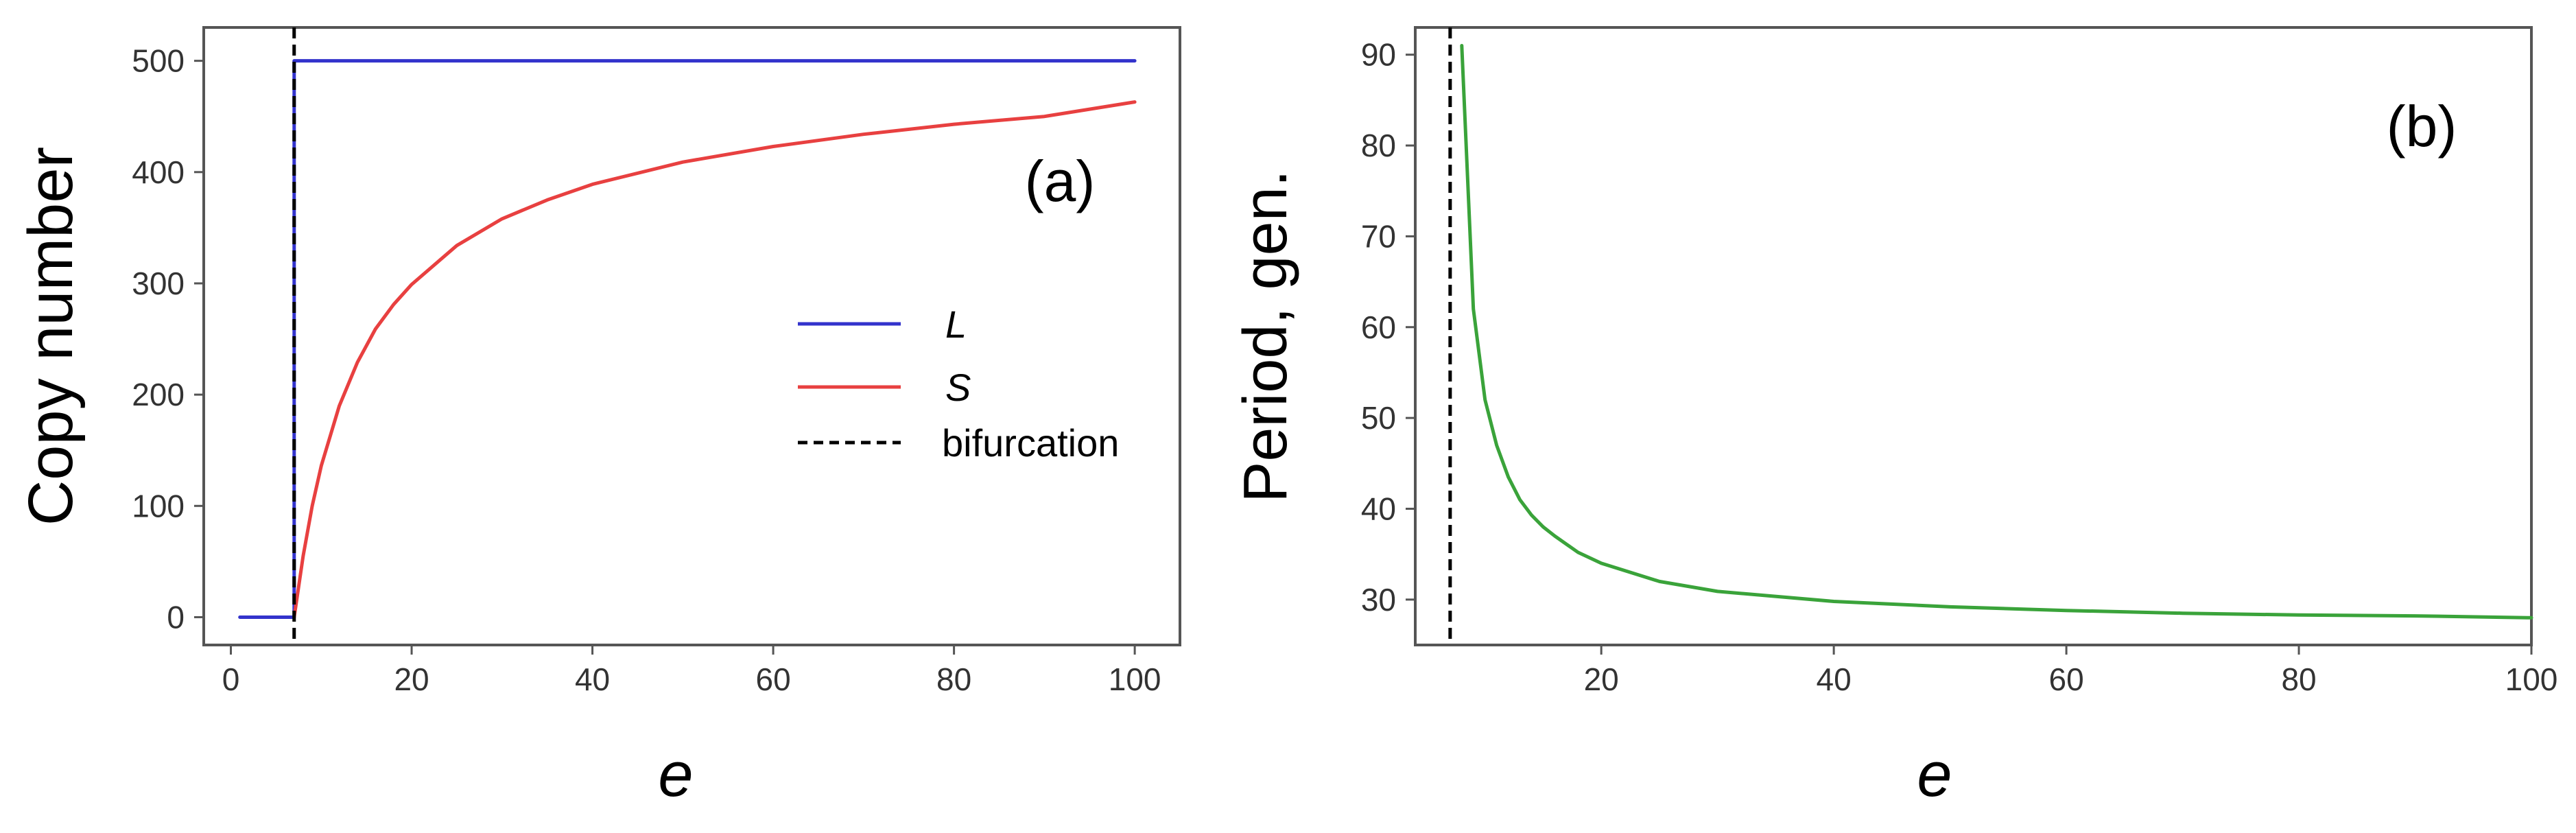 The image size is (2576, 833). I want to click on panel-label-b: (b), so click(2422, 127).